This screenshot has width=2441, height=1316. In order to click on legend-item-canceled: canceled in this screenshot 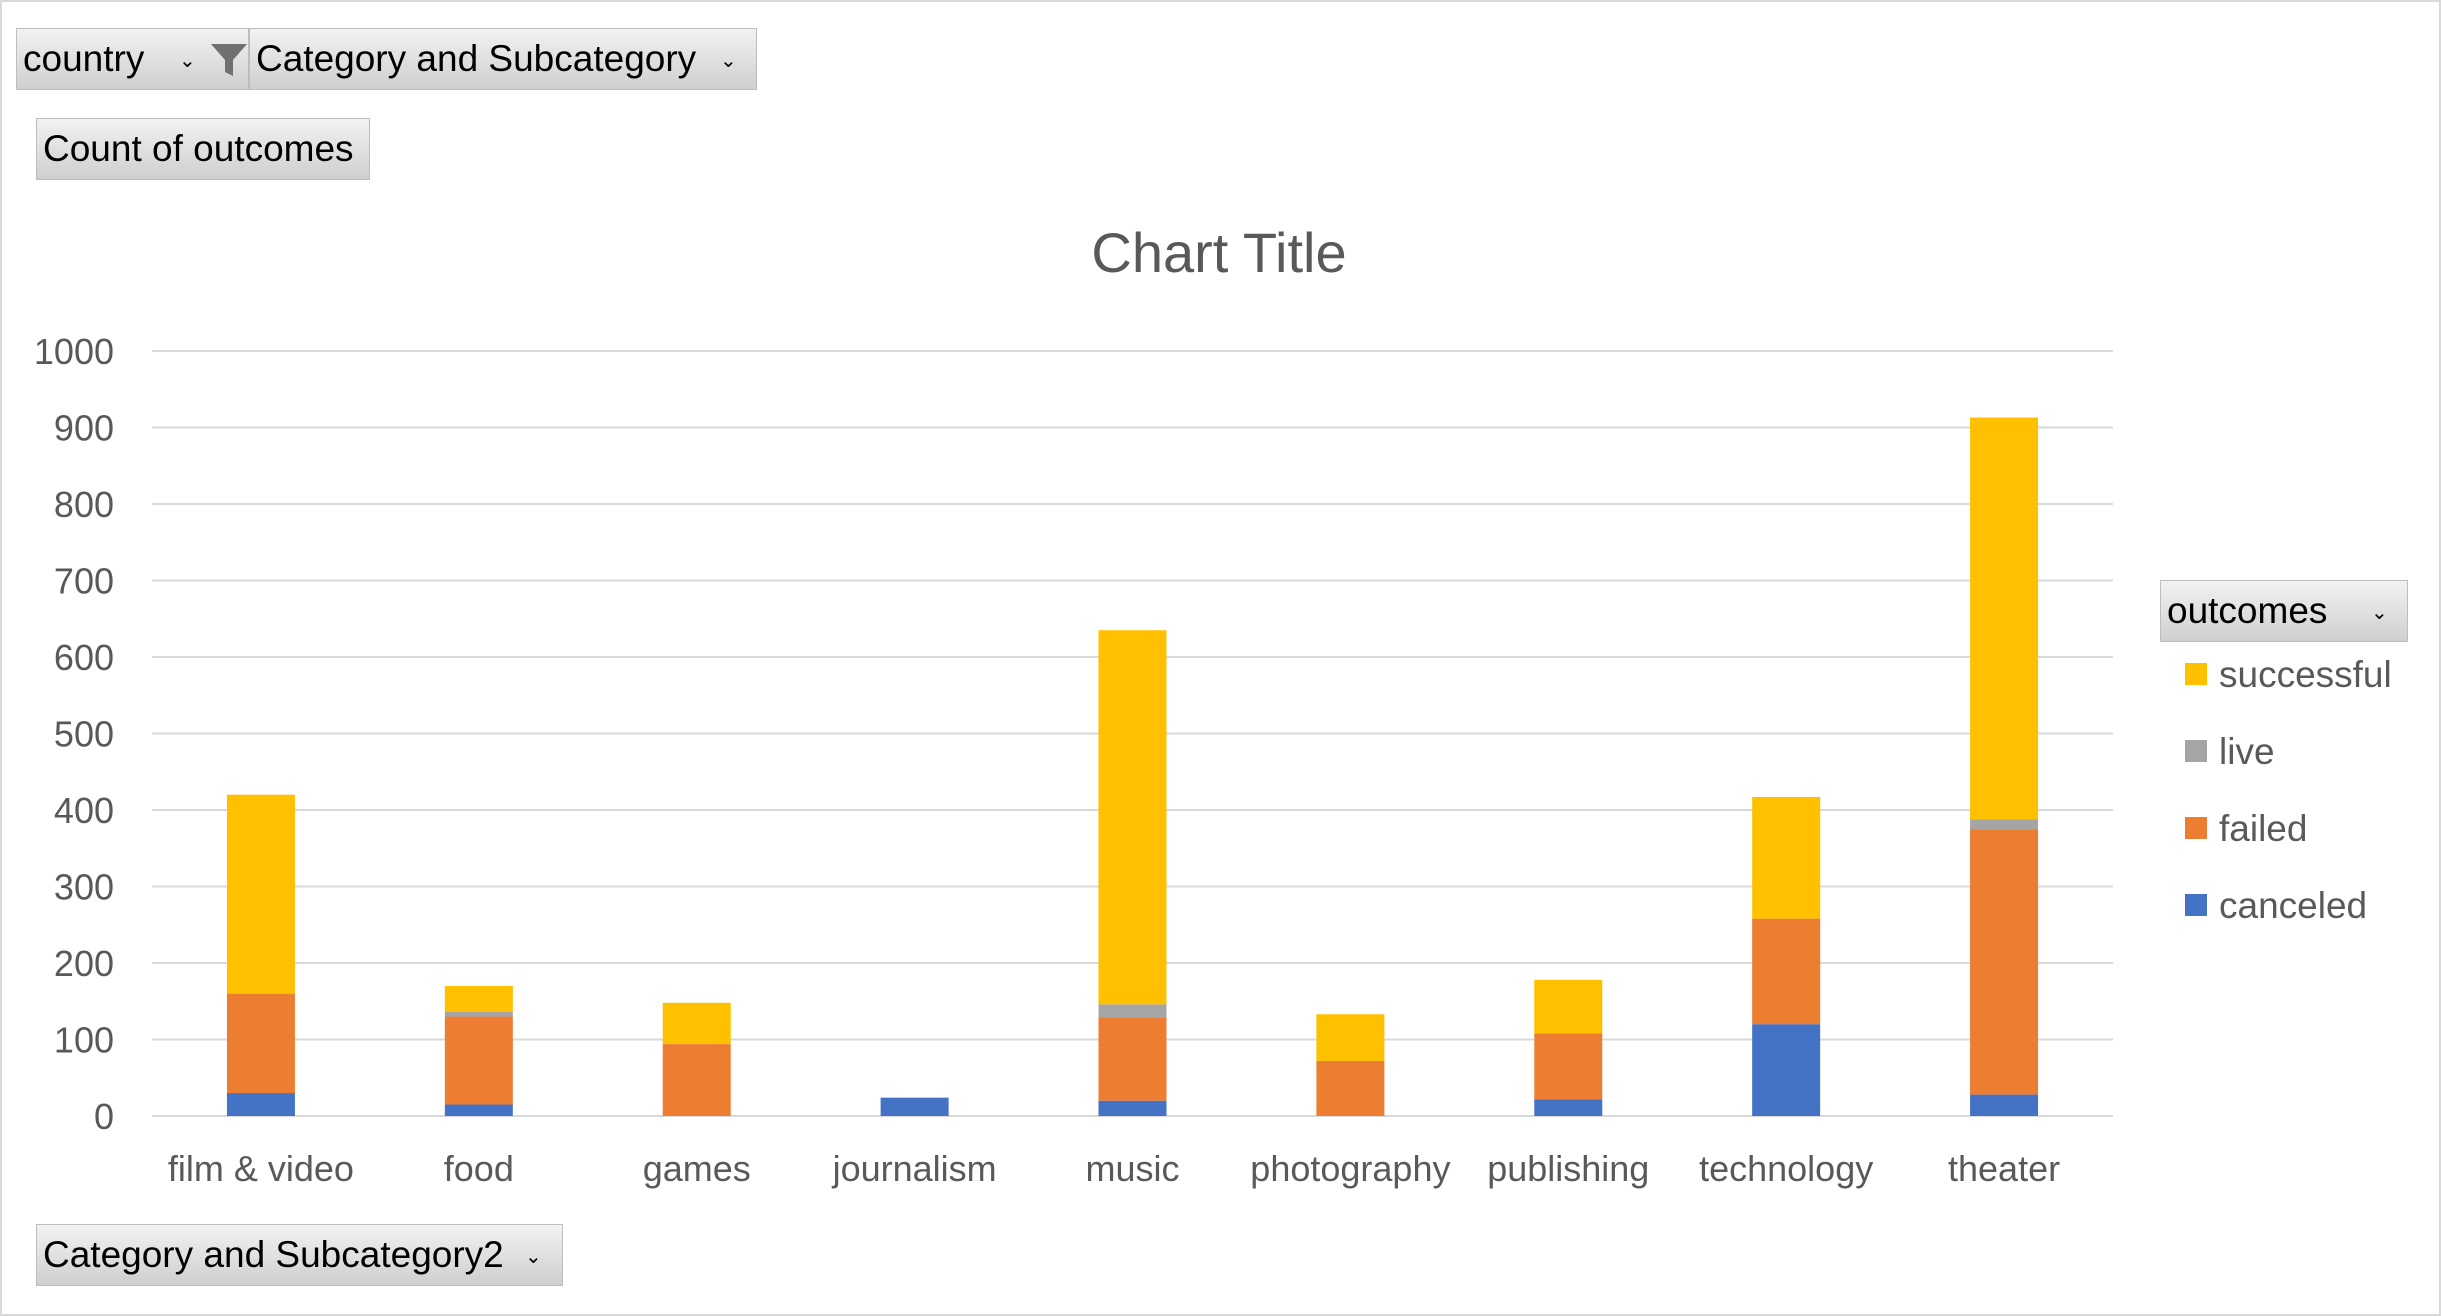, I will do `click(2276, 905)`.